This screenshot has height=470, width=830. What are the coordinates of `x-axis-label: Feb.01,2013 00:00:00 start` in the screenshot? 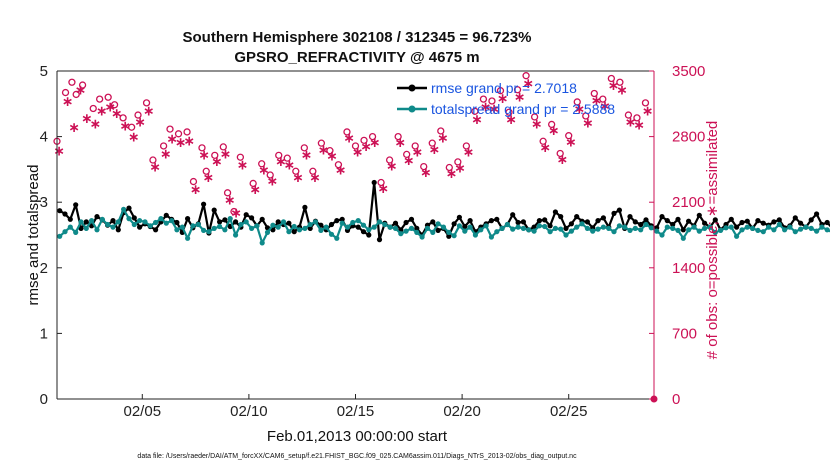 It's located at (357, 436).